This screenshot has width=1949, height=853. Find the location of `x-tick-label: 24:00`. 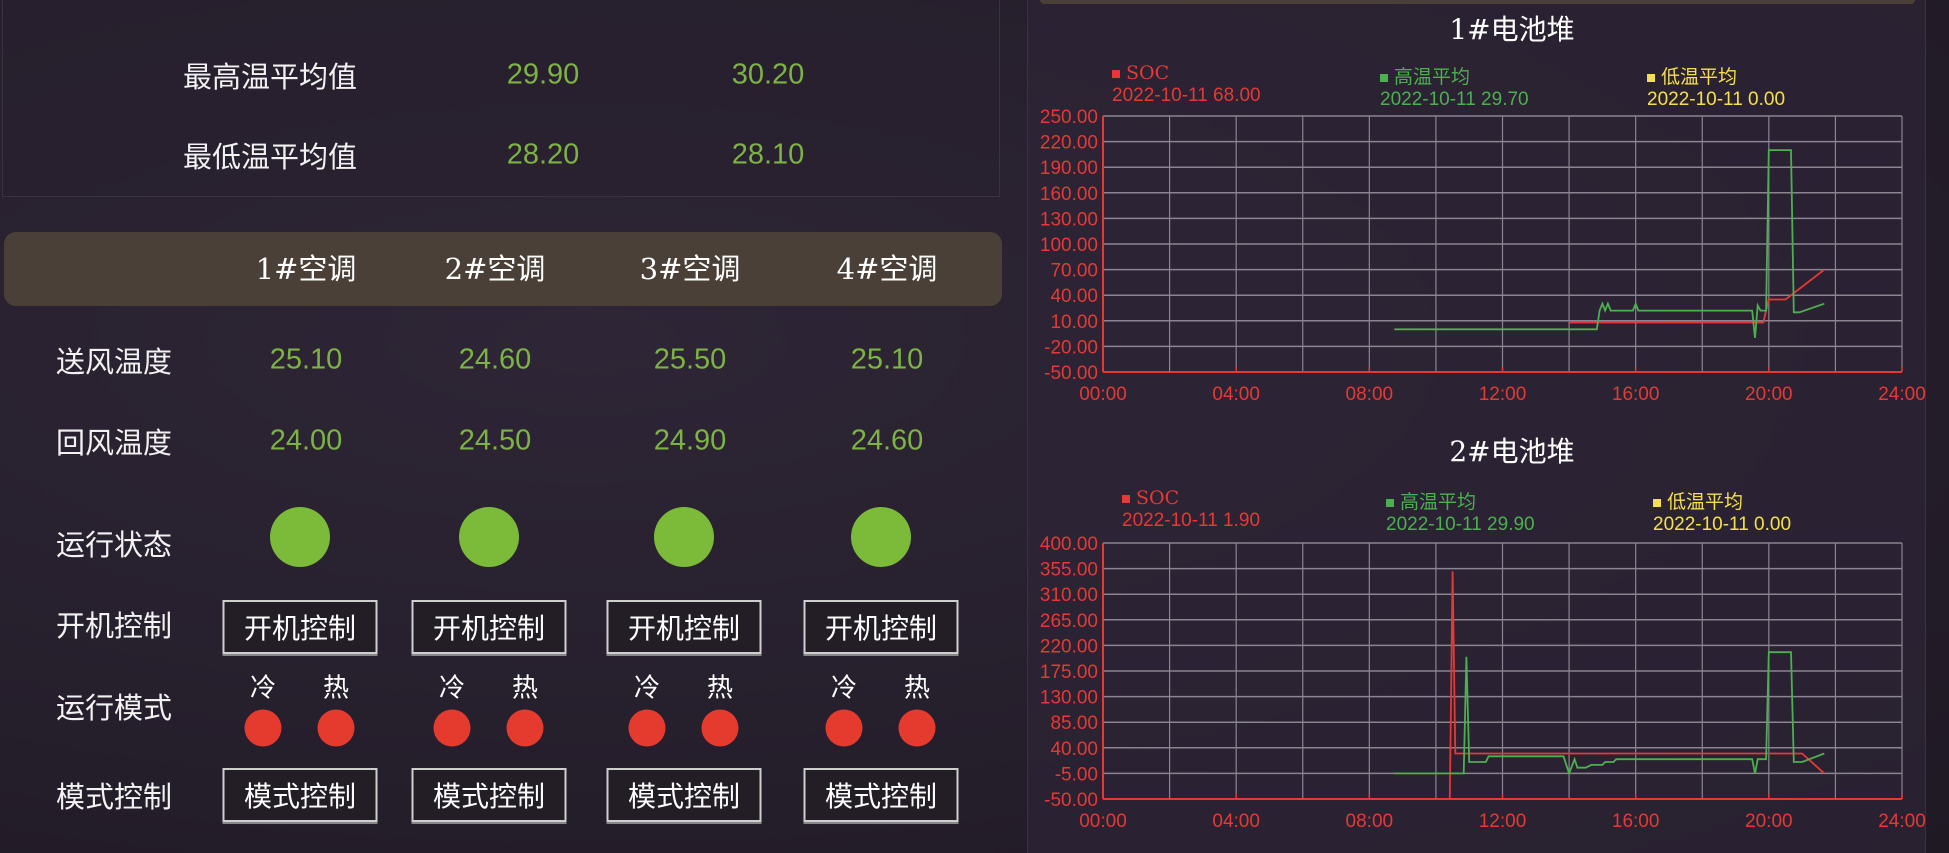

x-tick-label: 24:00 is located at coordinates (1902, 394).